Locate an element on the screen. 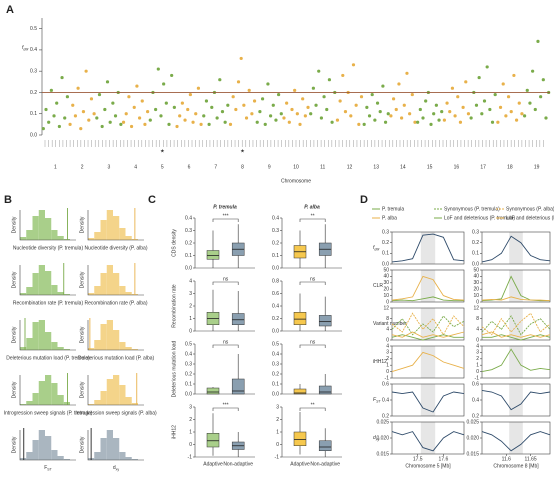  y-tick-label: 0.0 is located at coordinates (385, 264).